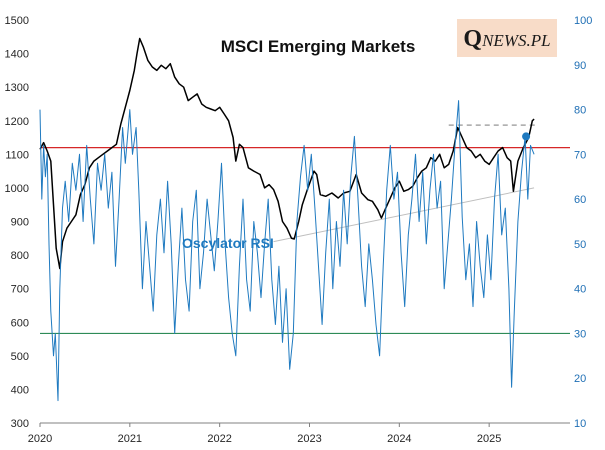  I want to click on right-tick-label-80: 80, so click(580, 111).